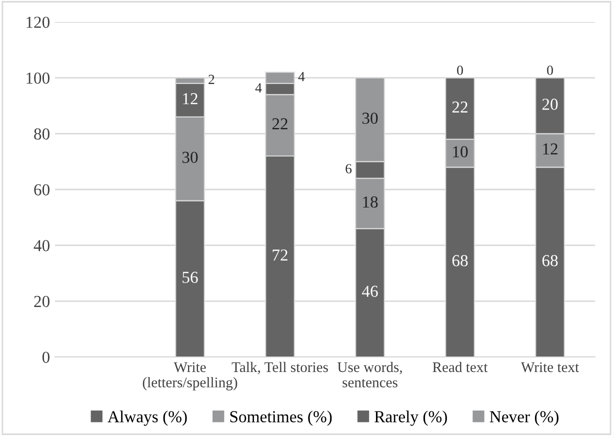 The height and width of the screenshot is (436, 613). I want to click on y-tick-label: 0, so click(46, 357).